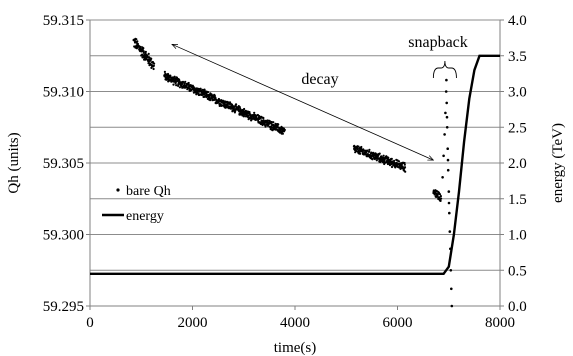  What do you see at coordinates (295, 323) in the screenshot?
I see `x-tick-label: 4000` at bounding box center [295, 323].